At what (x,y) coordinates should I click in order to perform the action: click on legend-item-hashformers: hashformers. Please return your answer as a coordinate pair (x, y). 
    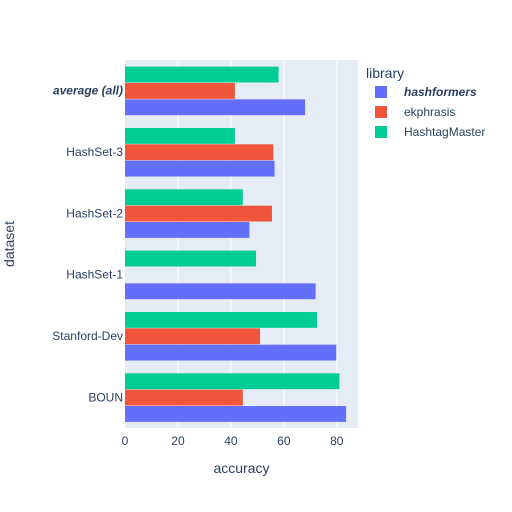
    Looking at the image, I should click on (426, 92).